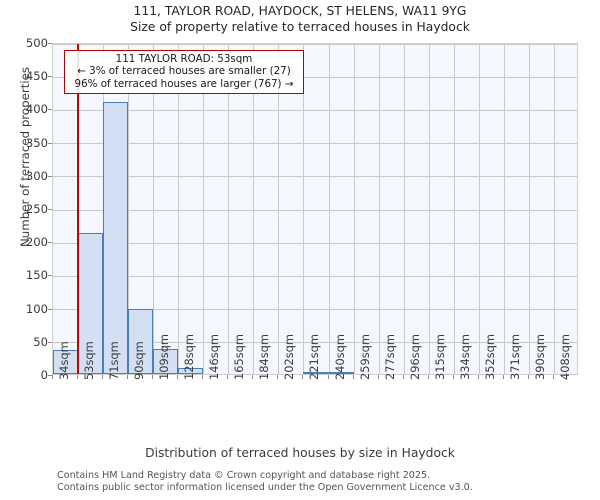  I want to click on y-axis-tick-label: 400, so click(36, 109).